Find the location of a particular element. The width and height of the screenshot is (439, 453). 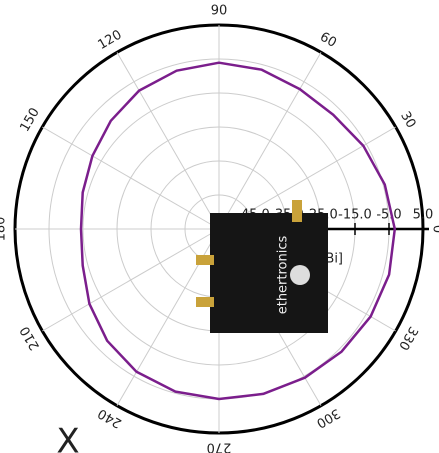

board is located at coordinates (269, 273).